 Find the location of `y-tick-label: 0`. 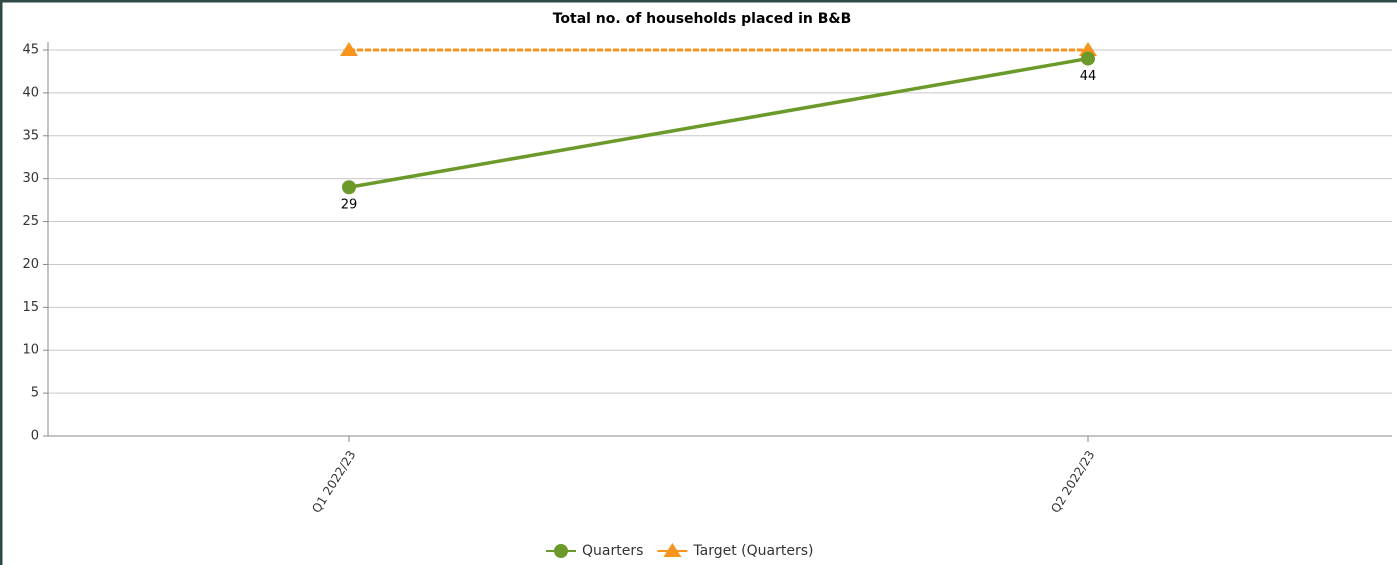

y-tick-label: 0 is located at coordinates (35, 436).